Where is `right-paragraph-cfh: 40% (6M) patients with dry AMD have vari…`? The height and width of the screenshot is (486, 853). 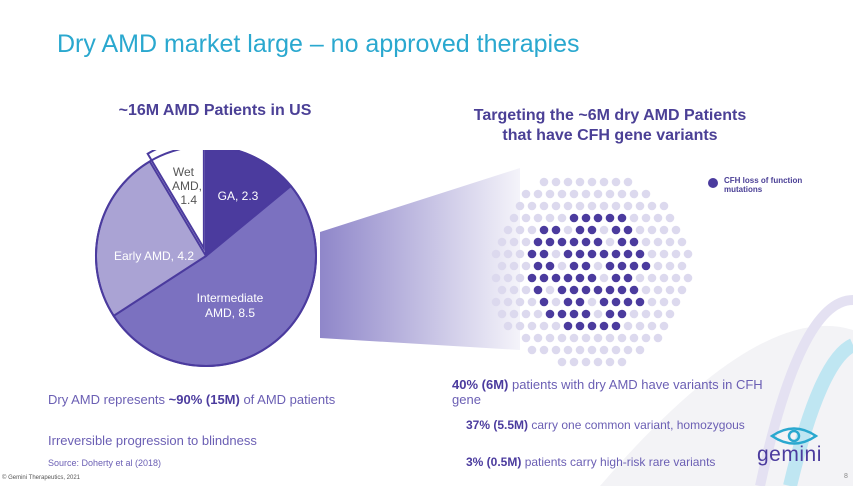 right-paragraph-cfh: 40% (6M) patients with dry AMD have vari… is located at coordinates (622, 392).